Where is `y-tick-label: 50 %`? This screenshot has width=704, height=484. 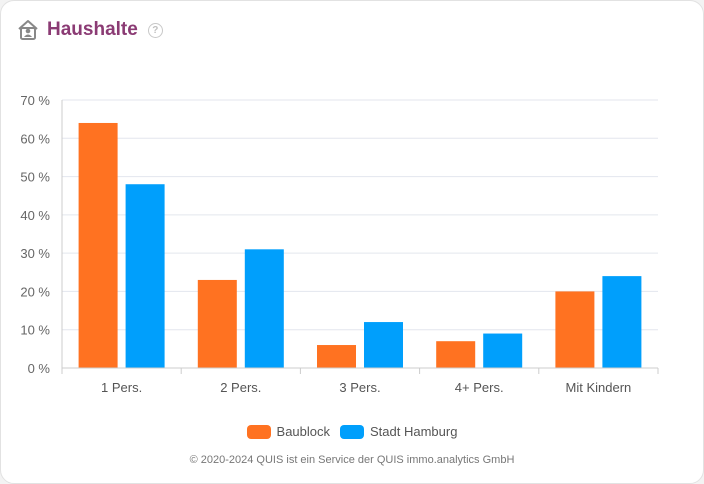
y-tick-label: 50 % is located at coordinates (35, 177).